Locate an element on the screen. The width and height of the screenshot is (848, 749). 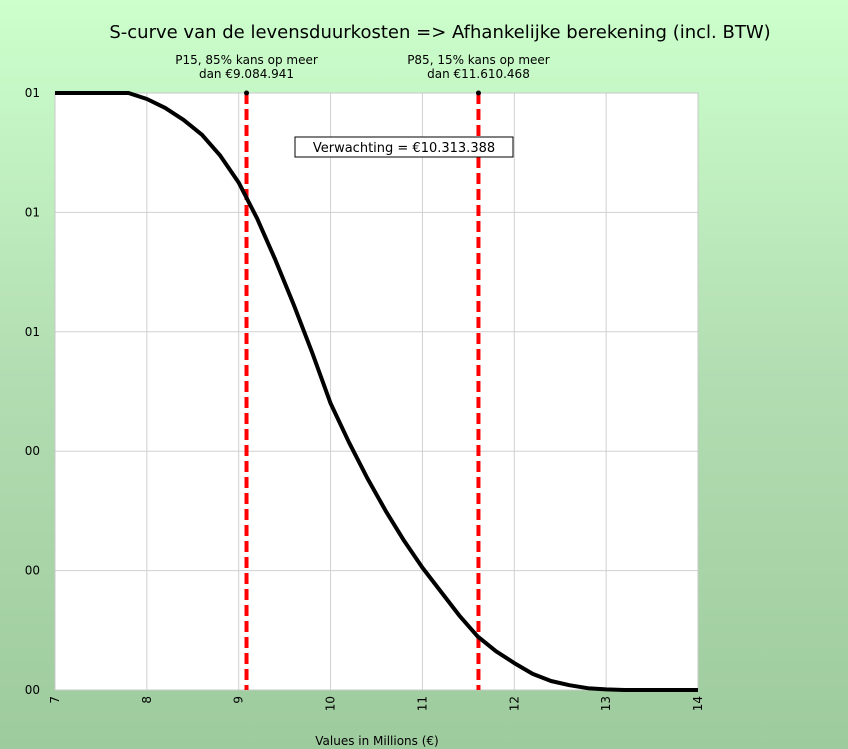
x-axis-ticks: 7 8 9 10 11 12 13 14 is located at coordinates (376, 703).